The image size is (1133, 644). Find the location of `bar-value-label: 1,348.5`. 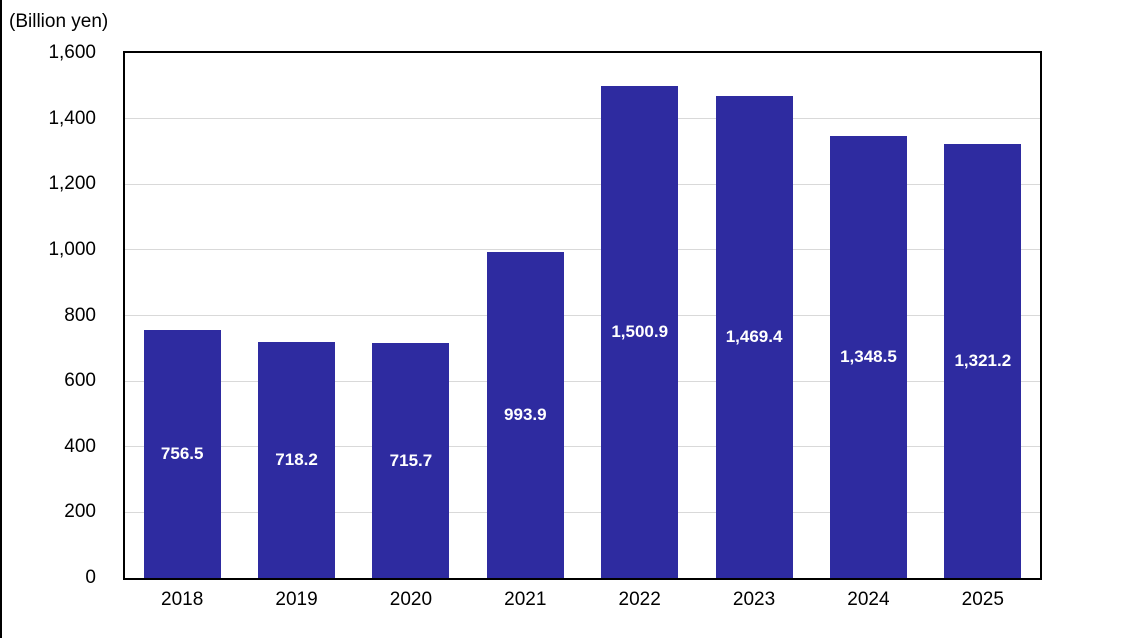

bar-value-label: 1,348.5 is located at coordinates (868, 356).